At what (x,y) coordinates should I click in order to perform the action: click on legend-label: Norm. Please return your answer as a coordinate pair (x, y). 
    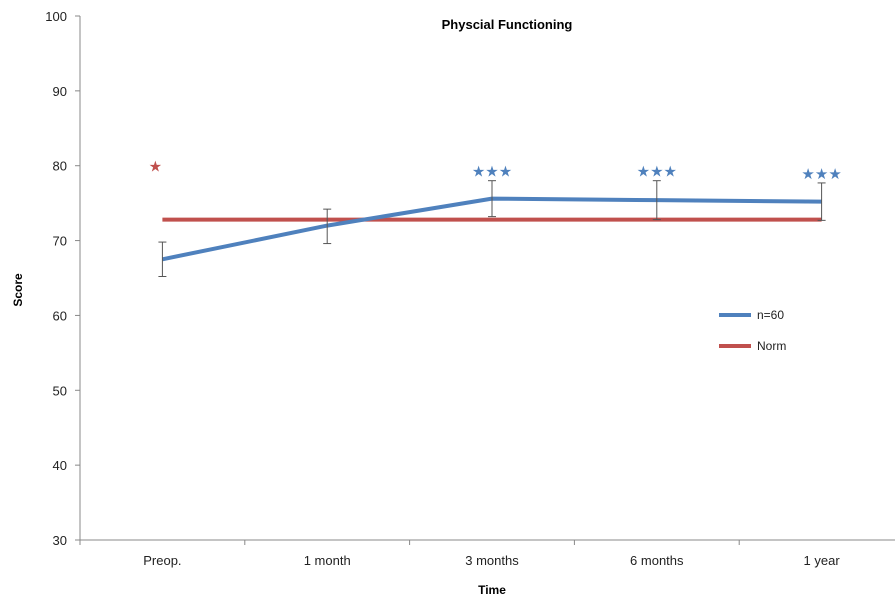
    Looking at the image, I should click on (771, 346).